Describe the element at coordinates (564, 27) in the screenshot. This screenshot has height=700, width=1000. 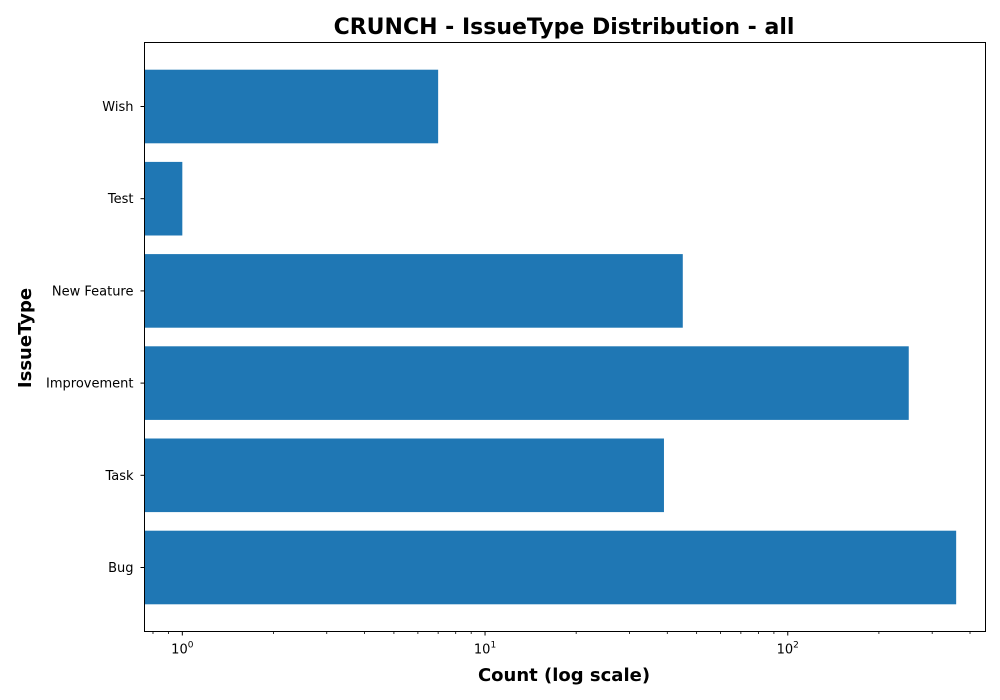
I see `chart-title: CRUNCH - IssueType Distribution - all` at that location.